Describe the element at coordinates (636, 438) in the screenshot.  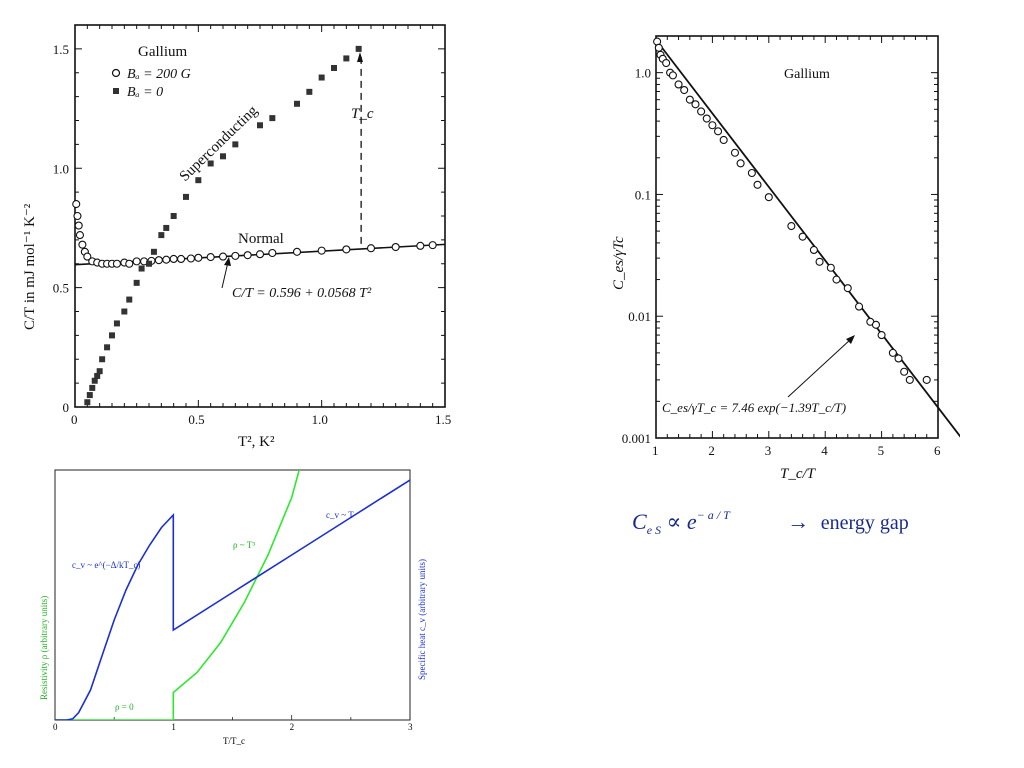
I see `y-tick-label: 0.001` at that location.